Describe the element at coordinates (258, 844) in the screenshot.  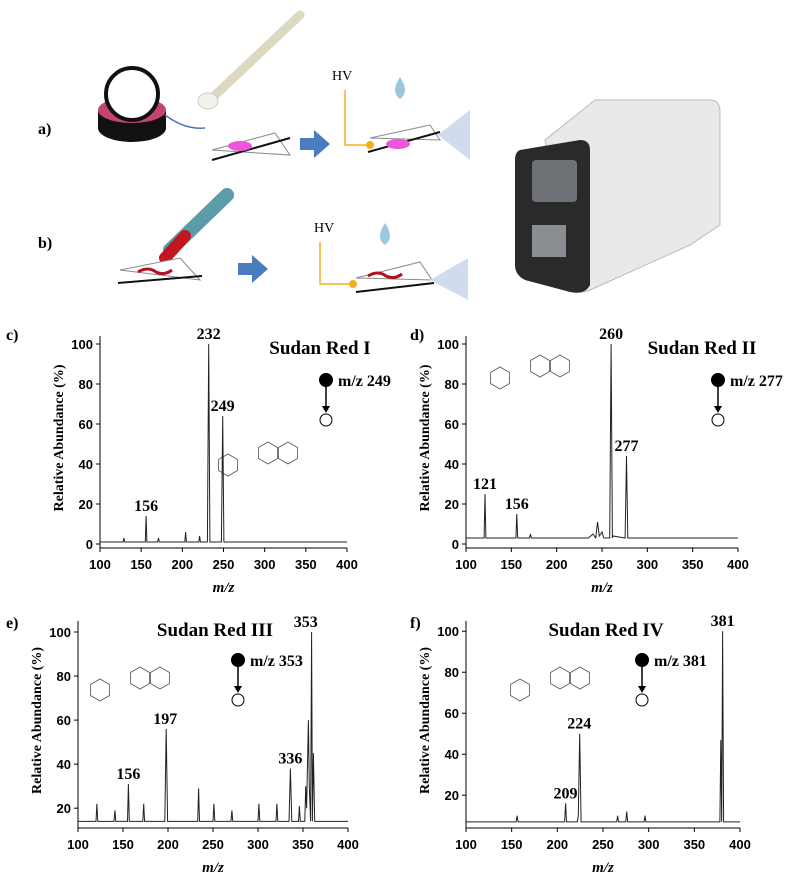
I see `x-tick-label: 300` at that location.